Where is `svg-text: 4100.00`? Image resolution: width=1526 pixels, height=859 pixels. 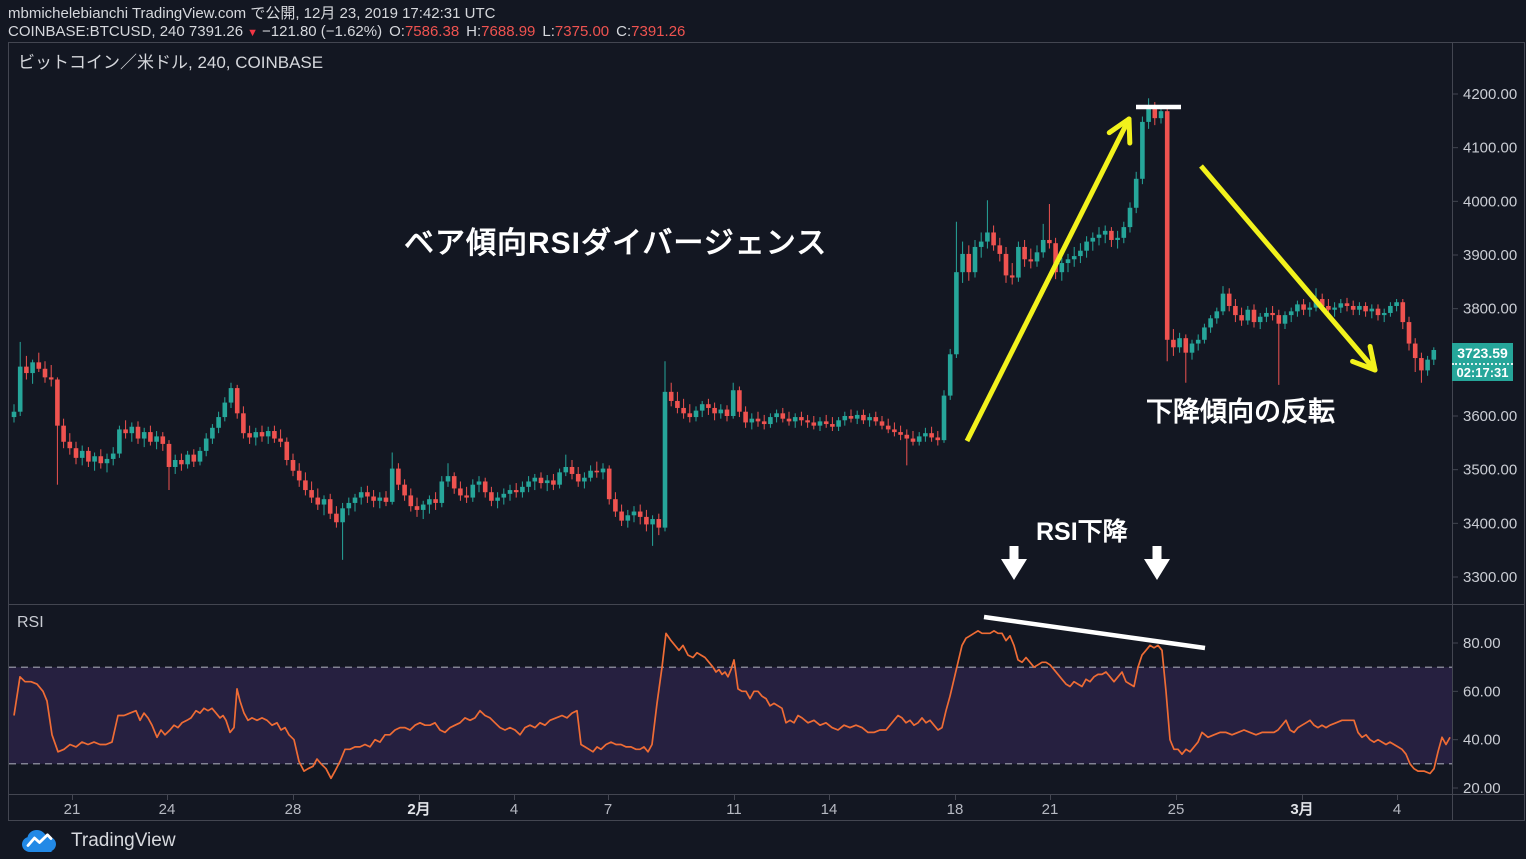
svg-text: 4100.00 is located at coordinates (1490, 148).